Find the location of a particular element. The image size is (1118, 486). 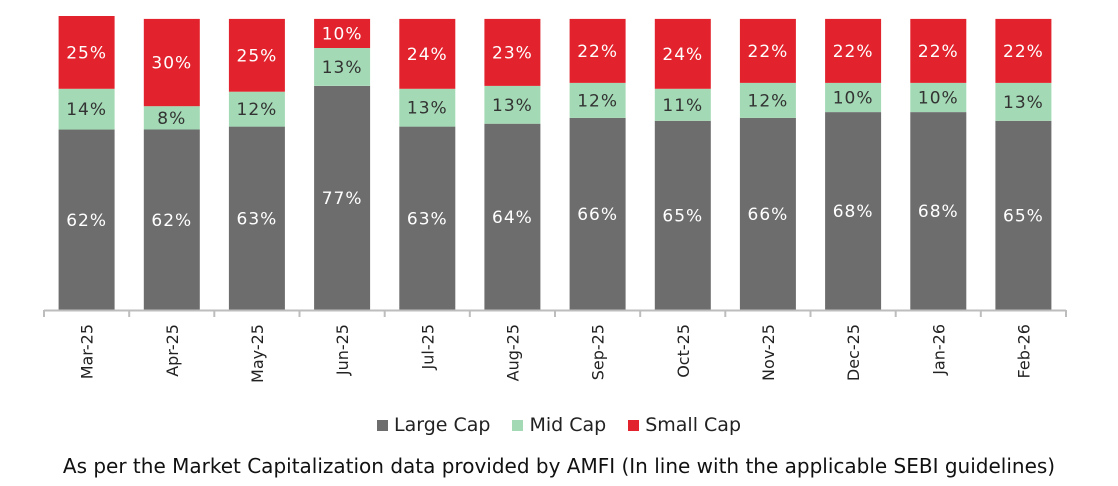

data-label-small-cap-may-25: 25% is located at coordinates (257, 56).